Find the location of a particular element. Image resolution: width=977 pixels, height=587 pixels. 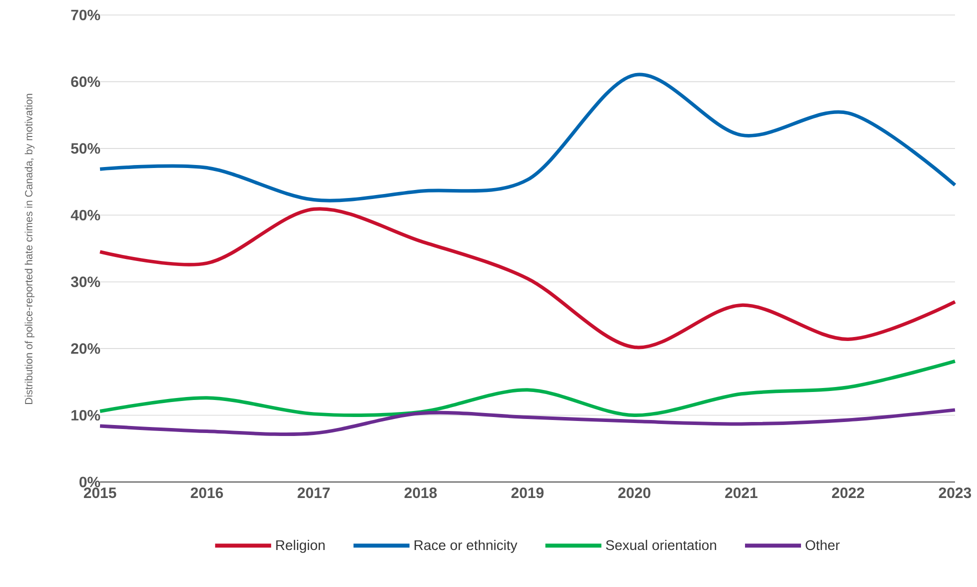

y-tick-label: 50% is located at coordinates (85, 148).